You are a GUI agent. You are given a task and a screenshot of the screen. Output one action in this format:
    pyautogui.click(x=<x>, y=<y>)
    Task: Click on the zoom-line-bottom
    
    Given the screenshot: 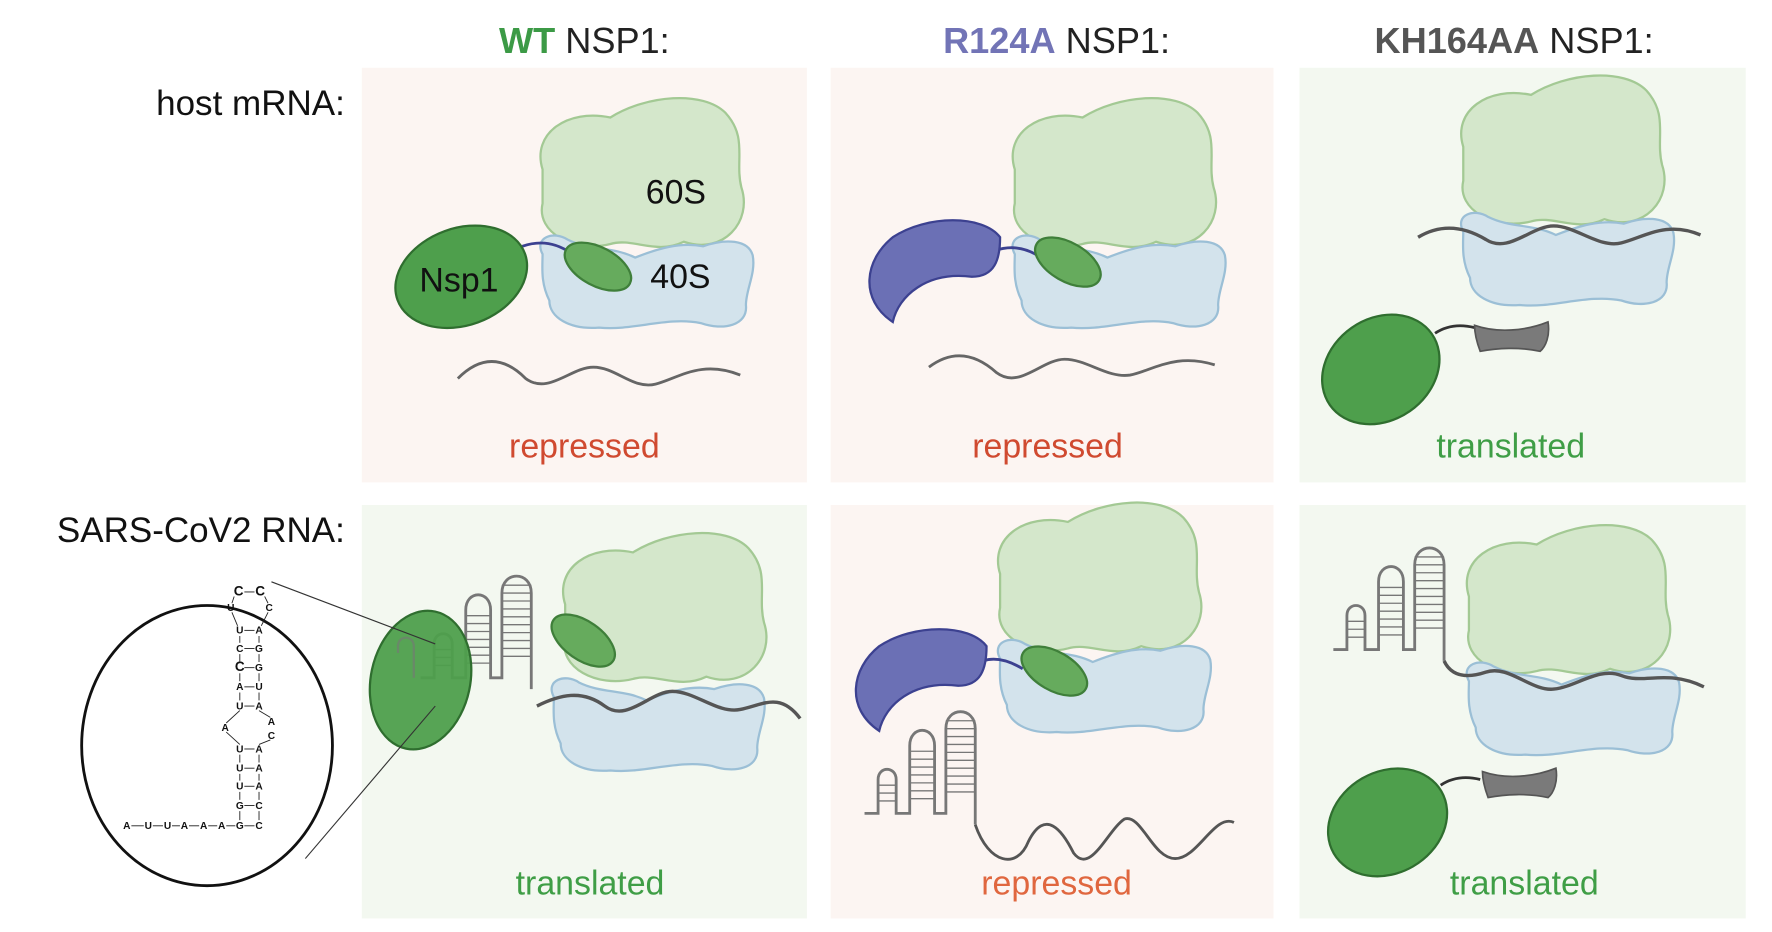 What is the action you would take?
    pyautogui.click(x=370, y=782)
    